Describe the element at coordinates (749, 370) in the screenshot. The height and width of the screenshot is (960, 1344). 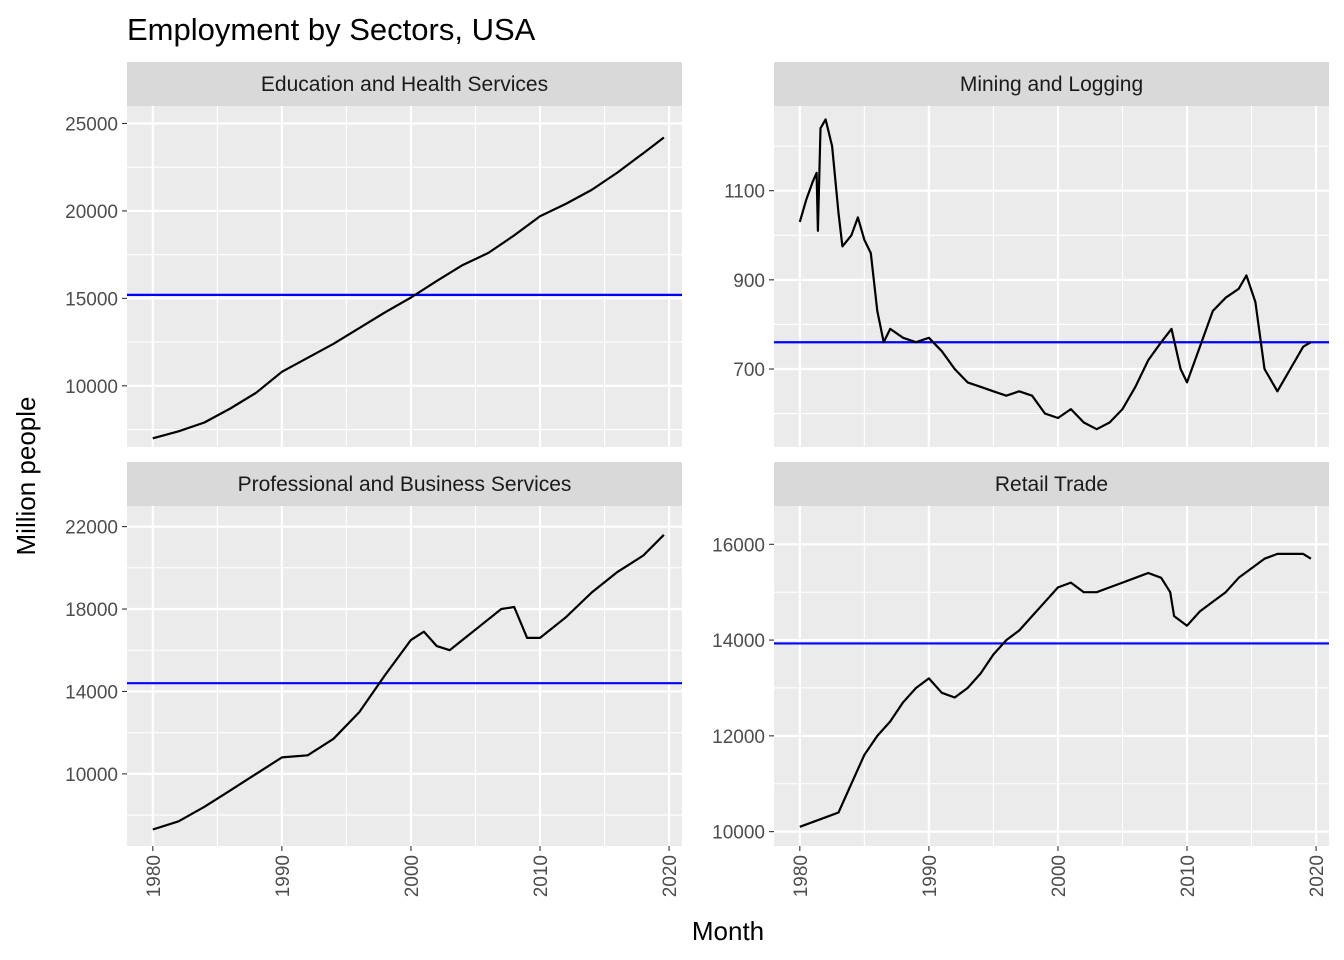
I see `y-tick-label: 700` at that location.